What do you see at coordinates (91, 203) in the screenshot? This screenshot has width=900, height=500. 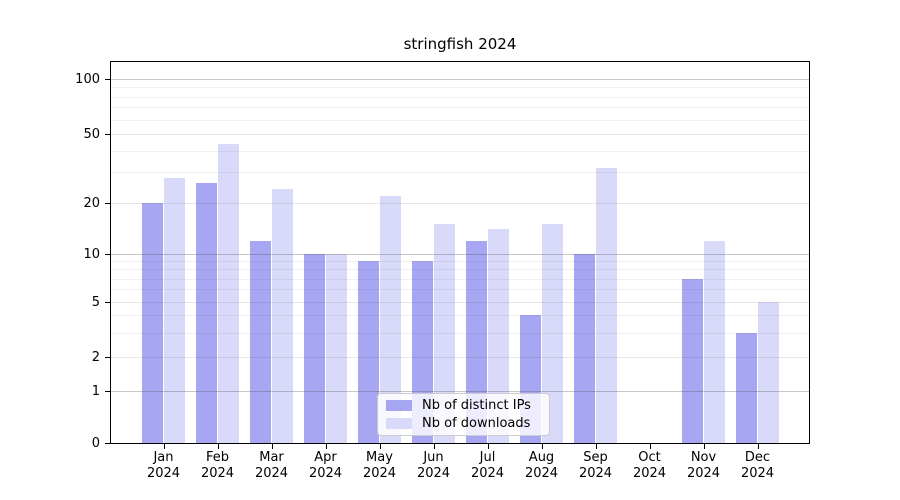 I see `y-tick-label-20: 20` at bounding box center [91, 203].